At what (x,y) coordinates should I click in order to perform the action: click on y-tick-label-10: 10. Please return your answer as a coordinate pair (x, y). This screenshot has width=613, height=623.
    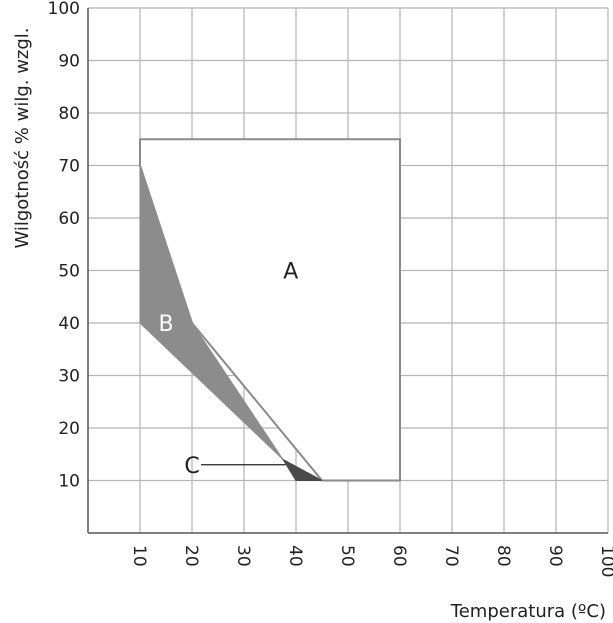
    Looking at the image, I should click on (69, 482).